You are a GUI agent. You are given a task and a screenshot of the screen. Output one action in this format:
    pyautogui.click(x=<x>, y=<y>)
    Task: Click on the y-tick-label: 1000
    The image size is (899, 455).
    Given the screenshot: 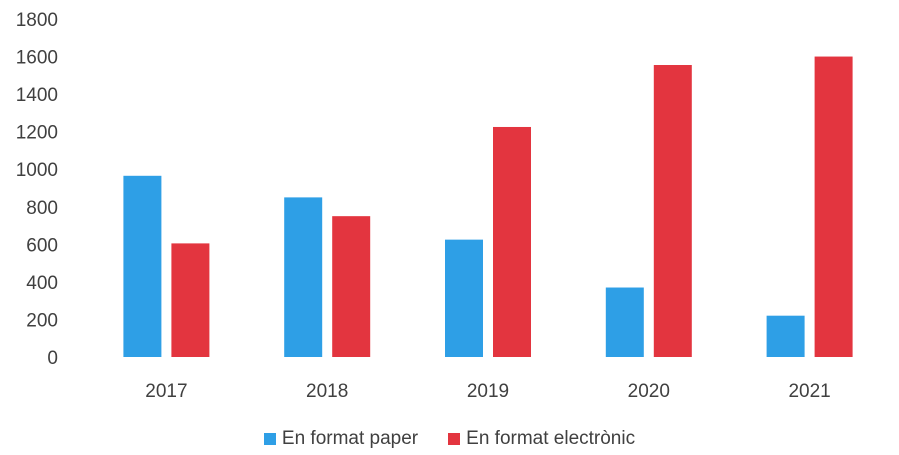 What is the action you would take?
    pyautogui.click(x=37, y=170)
    